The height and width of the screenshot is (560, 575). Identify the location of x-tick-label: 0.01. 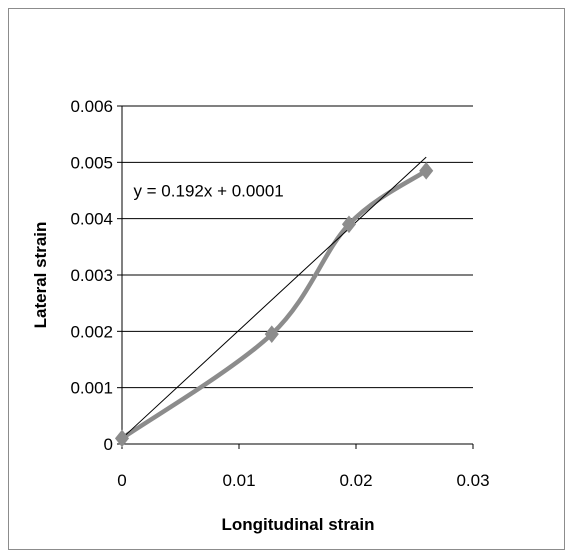
(238, 480).